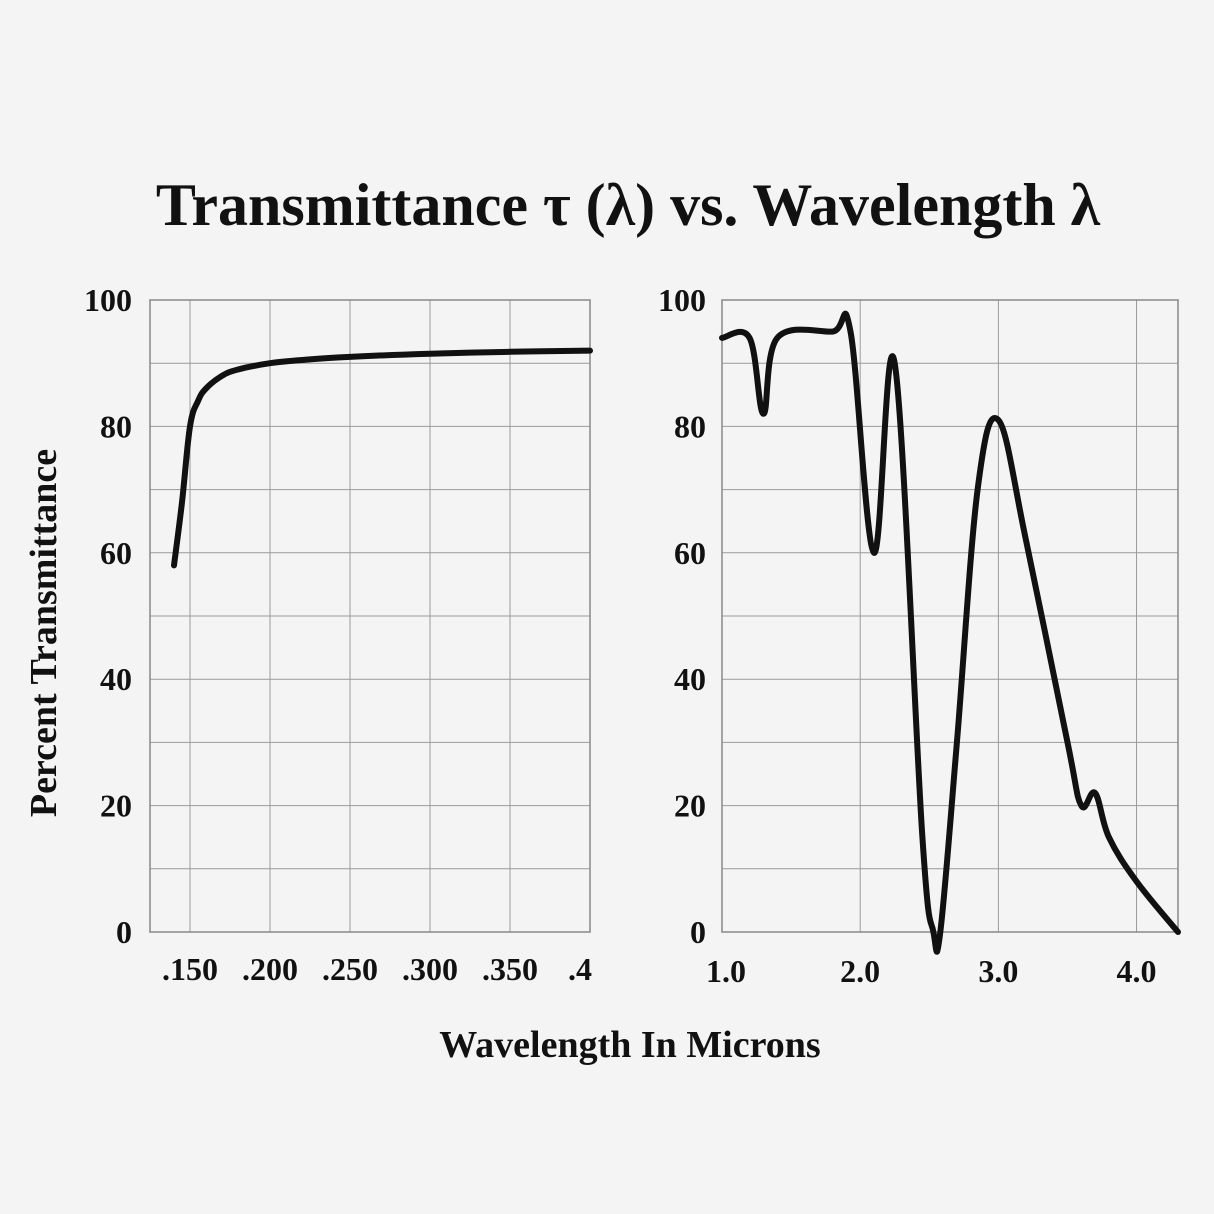 This screenshot has width=1214, height=1214. I want to click on x-tick-label: .350, so click(510, 969).